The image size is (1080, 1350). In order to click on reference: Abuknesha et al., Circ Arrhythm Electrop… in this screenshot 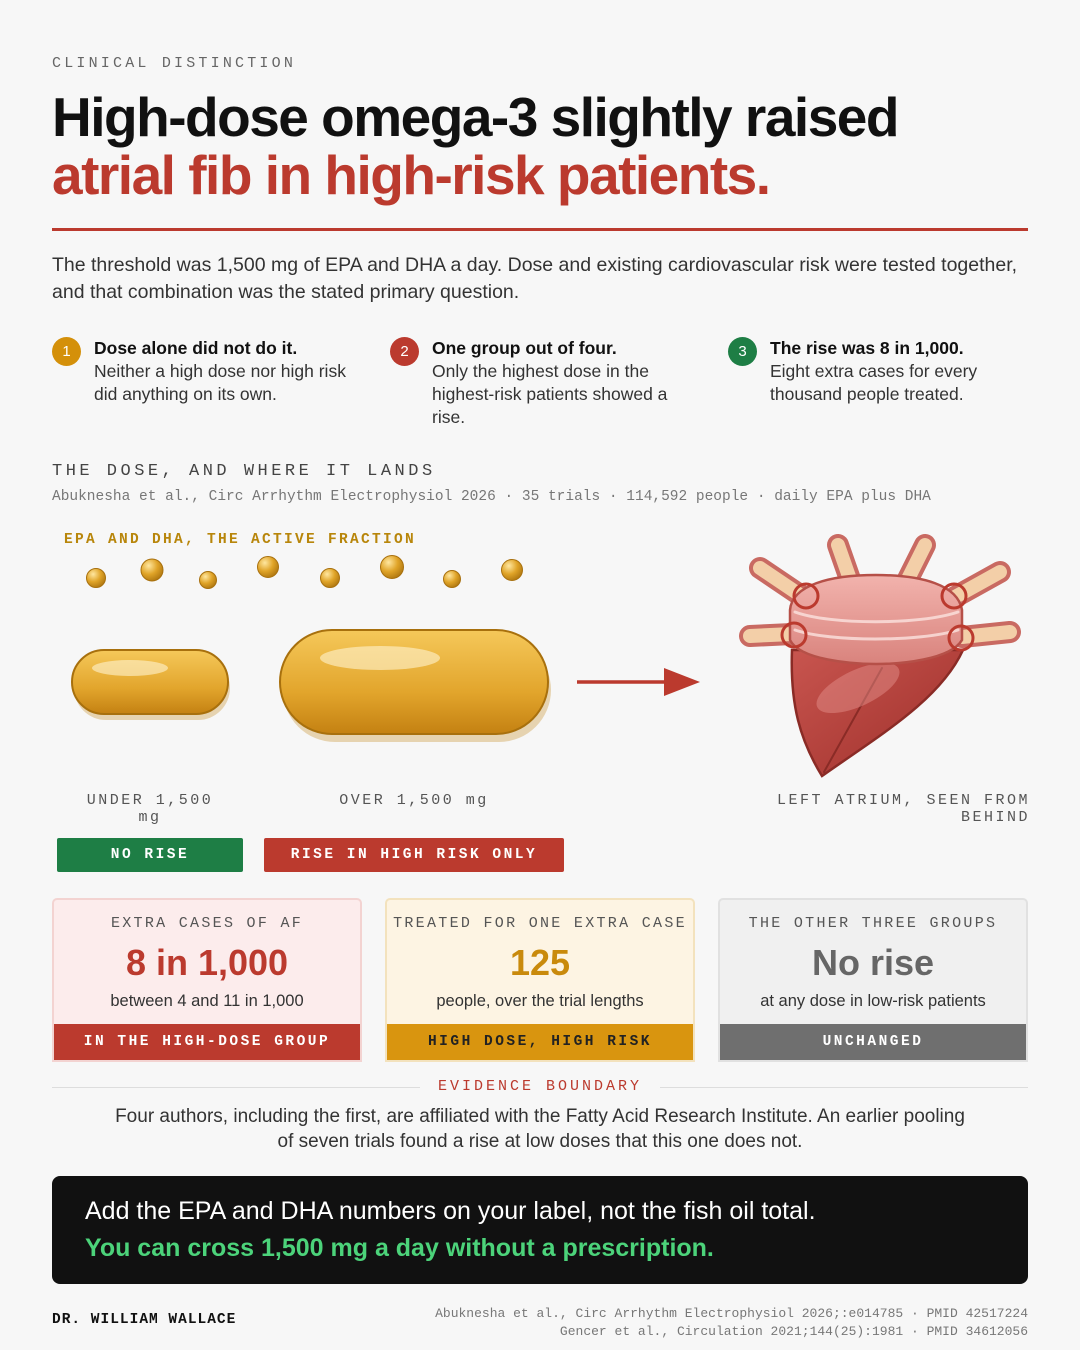, I will do `click(731, 1313)`.